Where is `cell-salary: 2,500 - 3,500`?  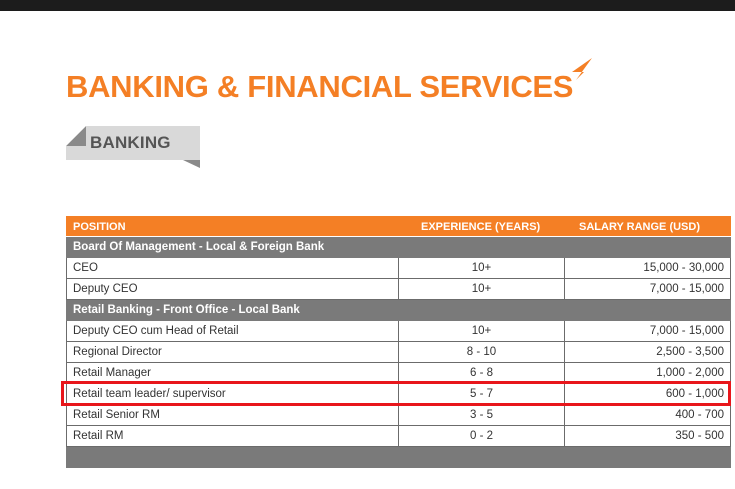
cell-salary: 2,500 - 3,500 is located at coordinates (648, 352).